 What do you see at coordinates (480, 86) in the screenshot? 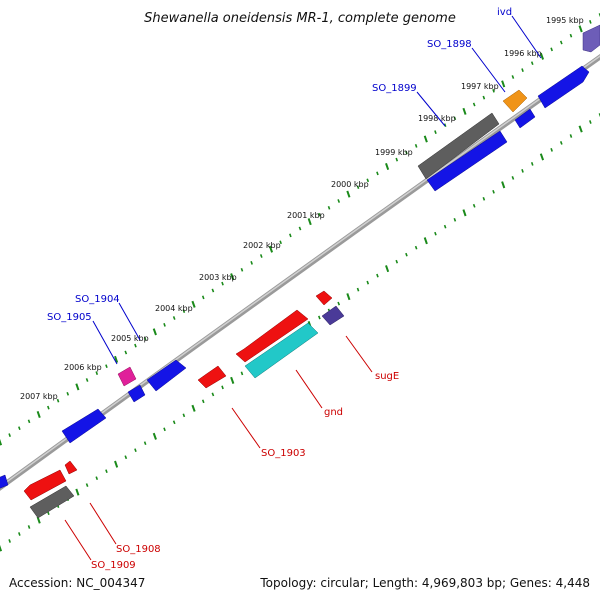
I see `tick-label: 1997 kbp` at bounding box center [480, 86].